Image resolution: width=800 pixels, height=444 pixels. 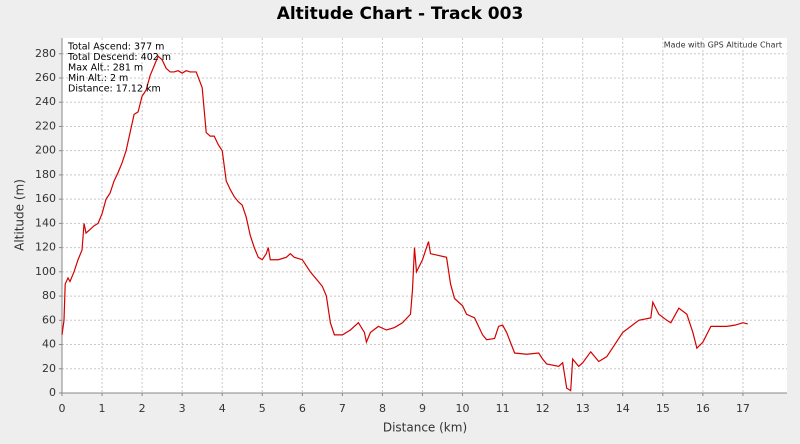 I want to click on x-tick-label: 6, so click(x=302, y=408).